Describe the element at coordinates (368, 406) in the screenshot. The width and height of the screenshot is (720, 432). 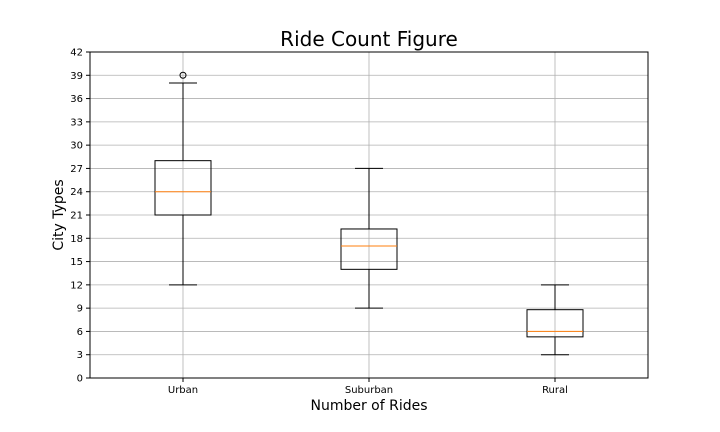
I see `x-axis-label: Number of Rides` at that location.